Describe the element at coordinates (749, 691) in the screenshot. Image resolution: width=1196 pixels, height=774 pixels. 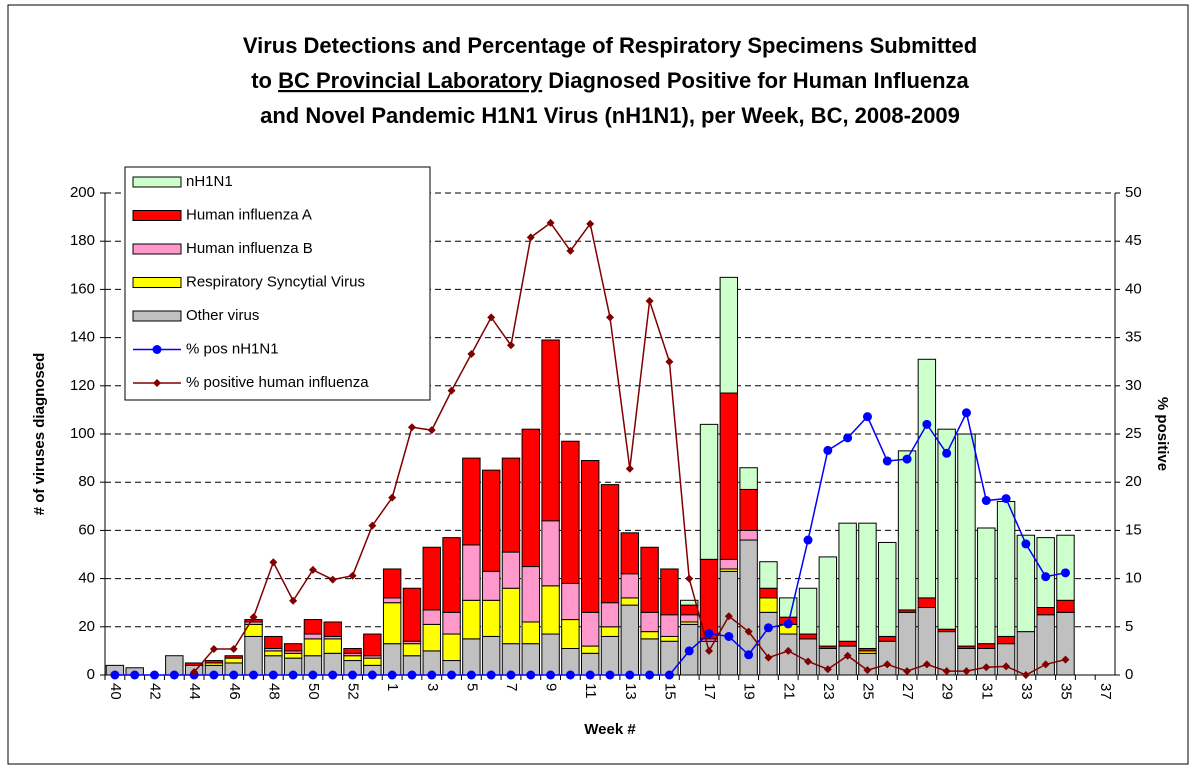
I see `x-tick-label: 19` at that location.